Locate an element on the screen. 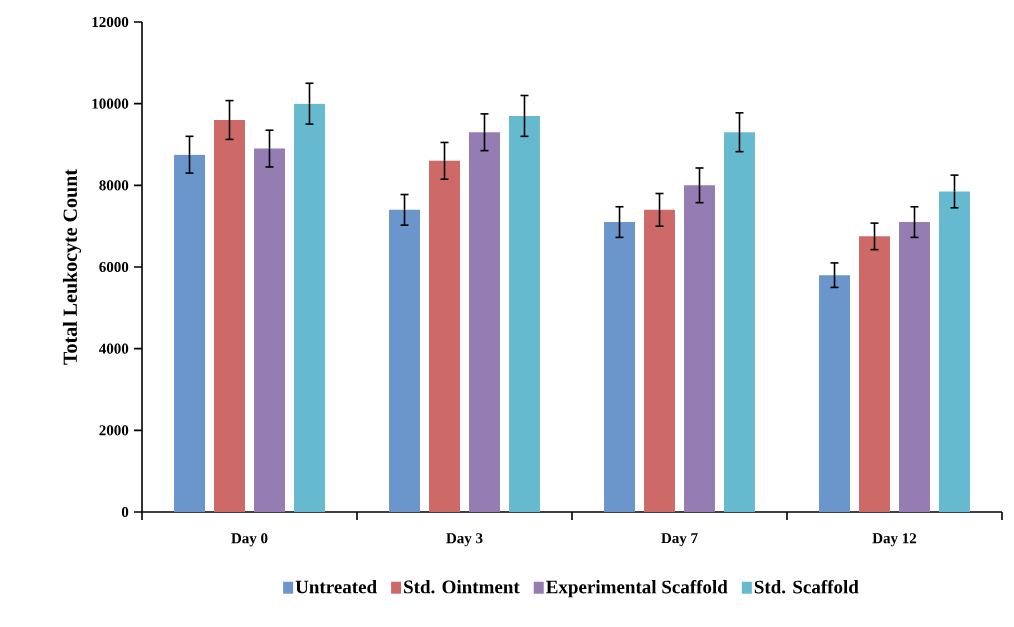 This screenshot has height=627, width=1014. x-tick-label: Day 3 is located at coordinates (464, 540).